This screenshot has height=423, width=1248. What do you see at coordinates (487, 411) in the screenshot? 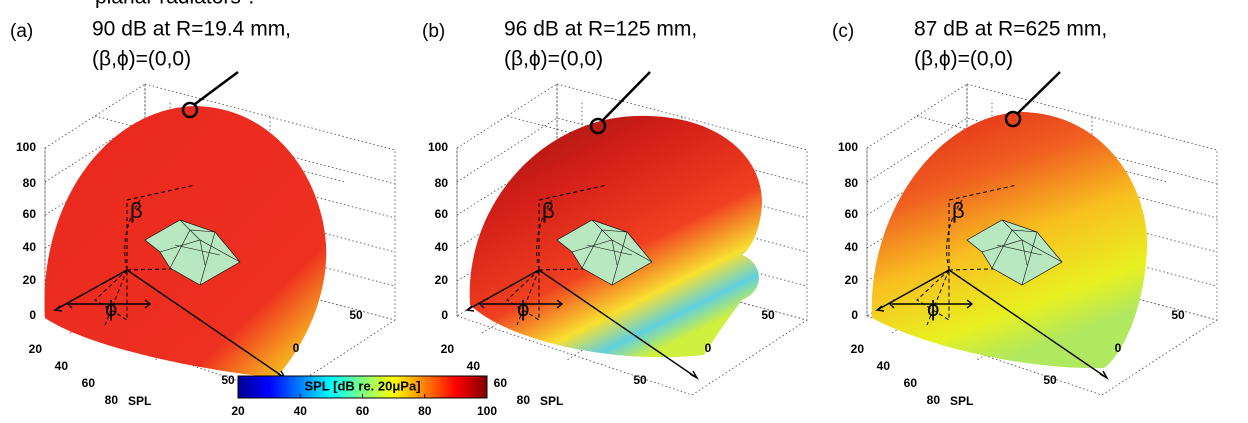
I see `colorbar-tick-label: 100` at bounding box center [487, 411].